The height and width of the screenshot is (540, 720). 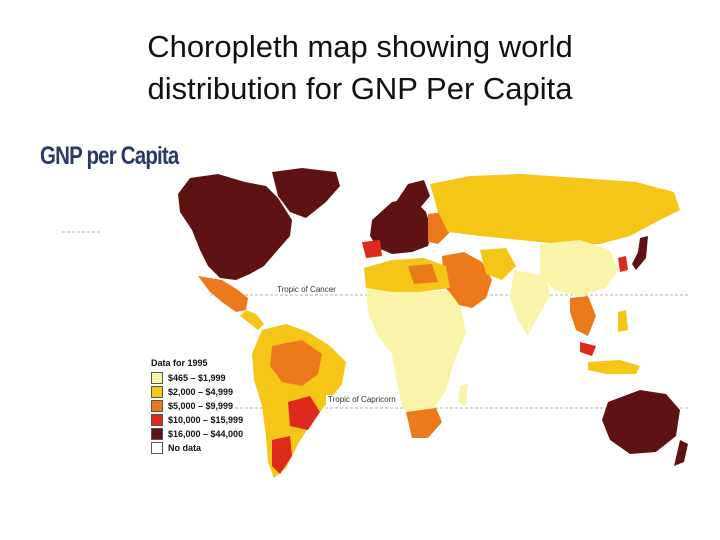 What do you see at coordinates (623, 321) in the screenshot?
I see `philippines-region` at bounding box center [623, 321].